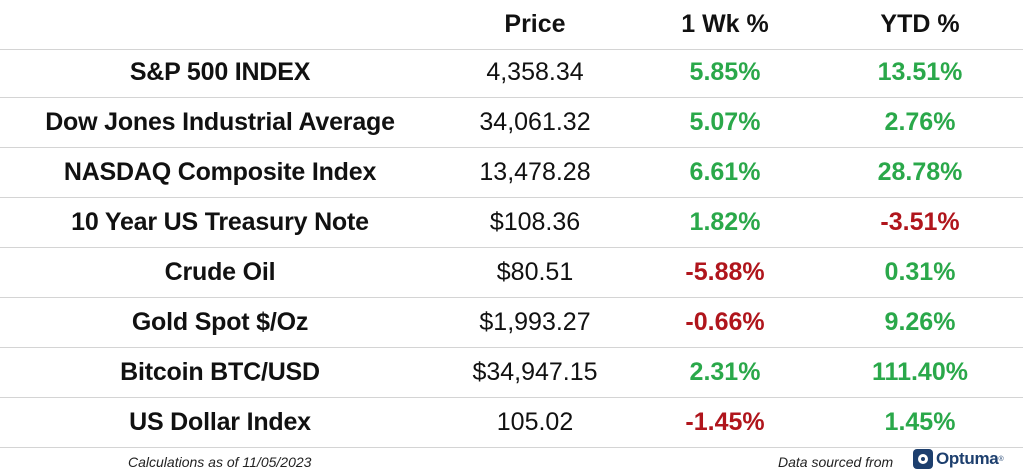  What do you see at coordinates (220, 422) in the screenshot?
I see `row-name: US Dollar Index` at bounding box center [220, 422].